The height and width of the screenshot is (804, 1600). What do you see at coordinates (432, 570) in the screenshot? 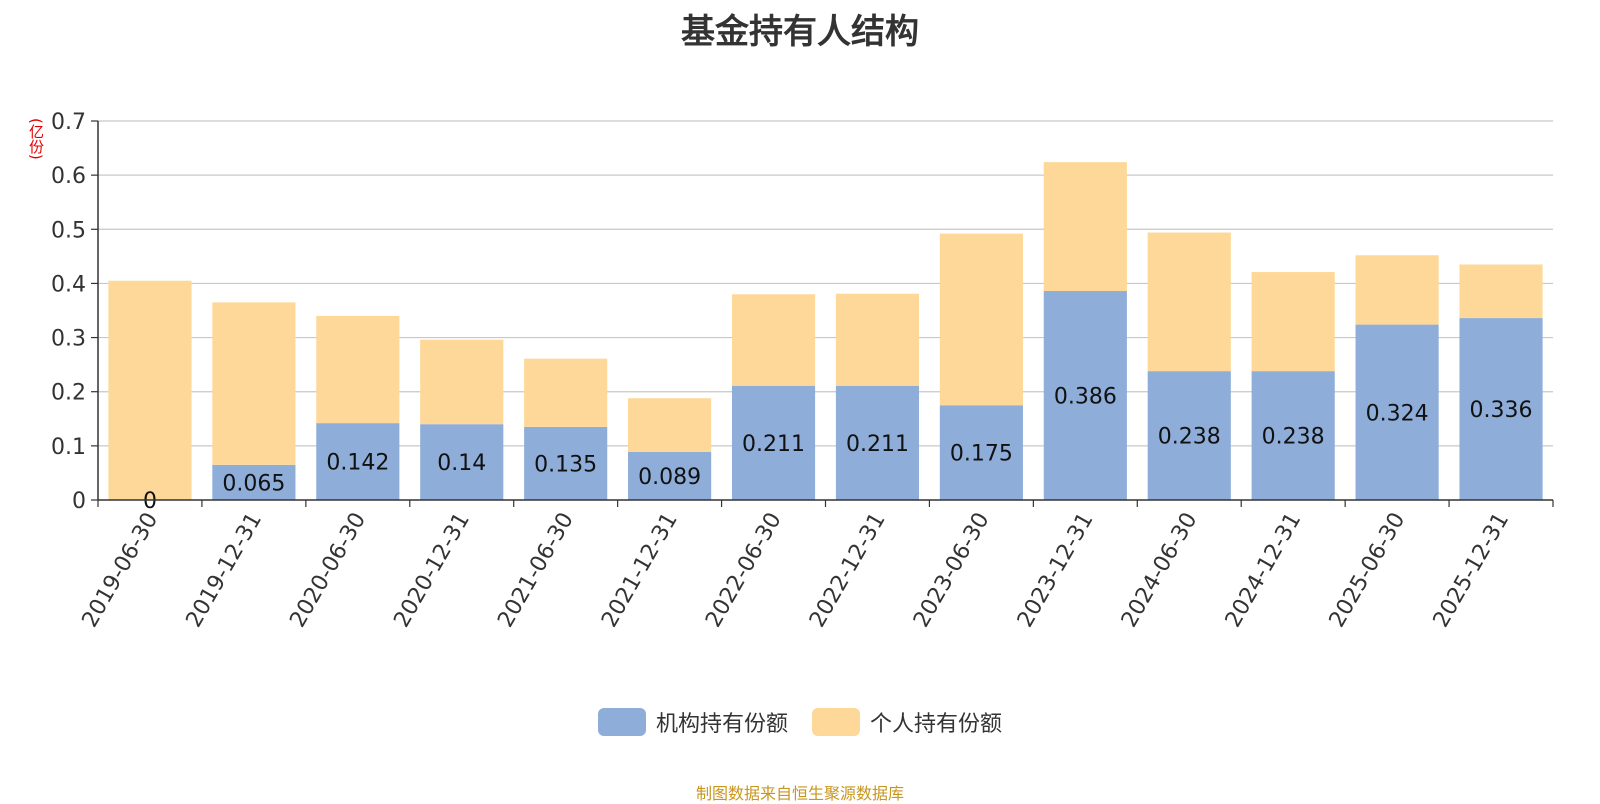
I see `x-tick-label: 2020-12-31` at bounding box center [432, 570].